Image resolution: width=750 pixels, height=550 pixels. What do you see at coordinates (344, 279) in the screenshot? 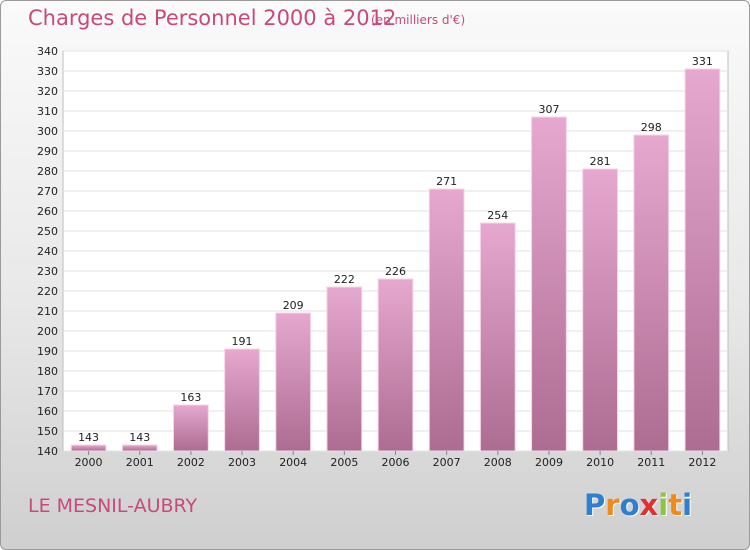
I see `bar-value-label: 222` at bounding box center [344, 279].